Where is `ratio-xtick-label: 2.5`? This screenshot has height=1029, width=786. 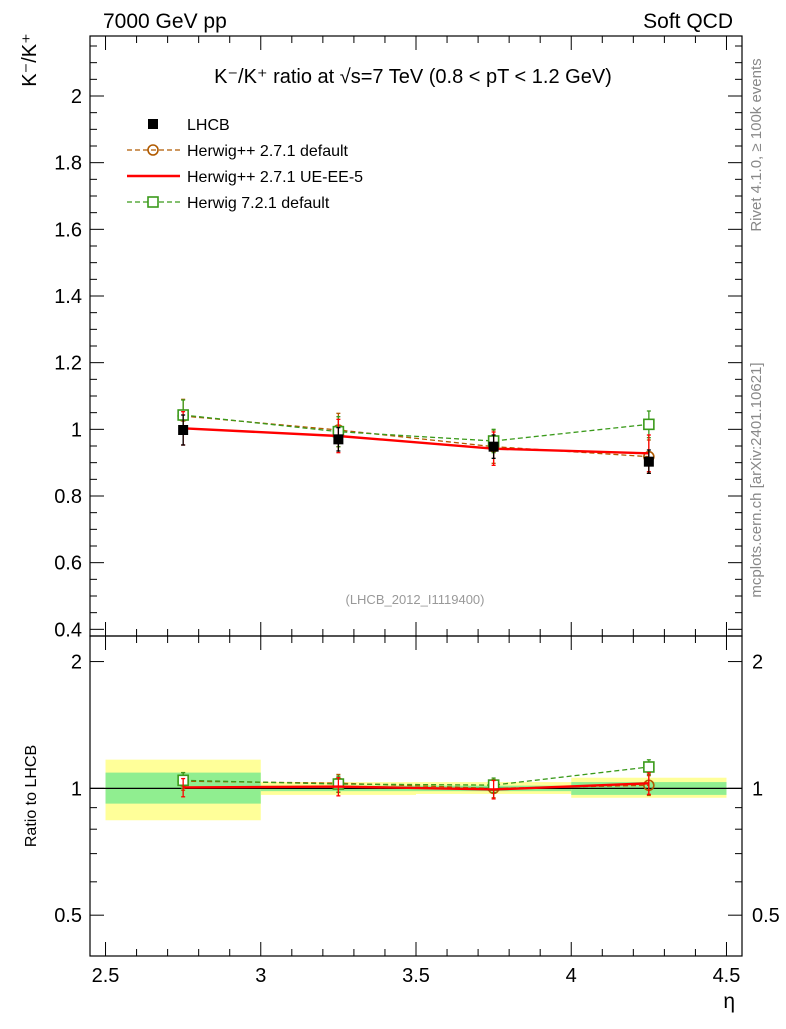 ratio-xtick-label: 2.5 is located at coordinates (106, 976).